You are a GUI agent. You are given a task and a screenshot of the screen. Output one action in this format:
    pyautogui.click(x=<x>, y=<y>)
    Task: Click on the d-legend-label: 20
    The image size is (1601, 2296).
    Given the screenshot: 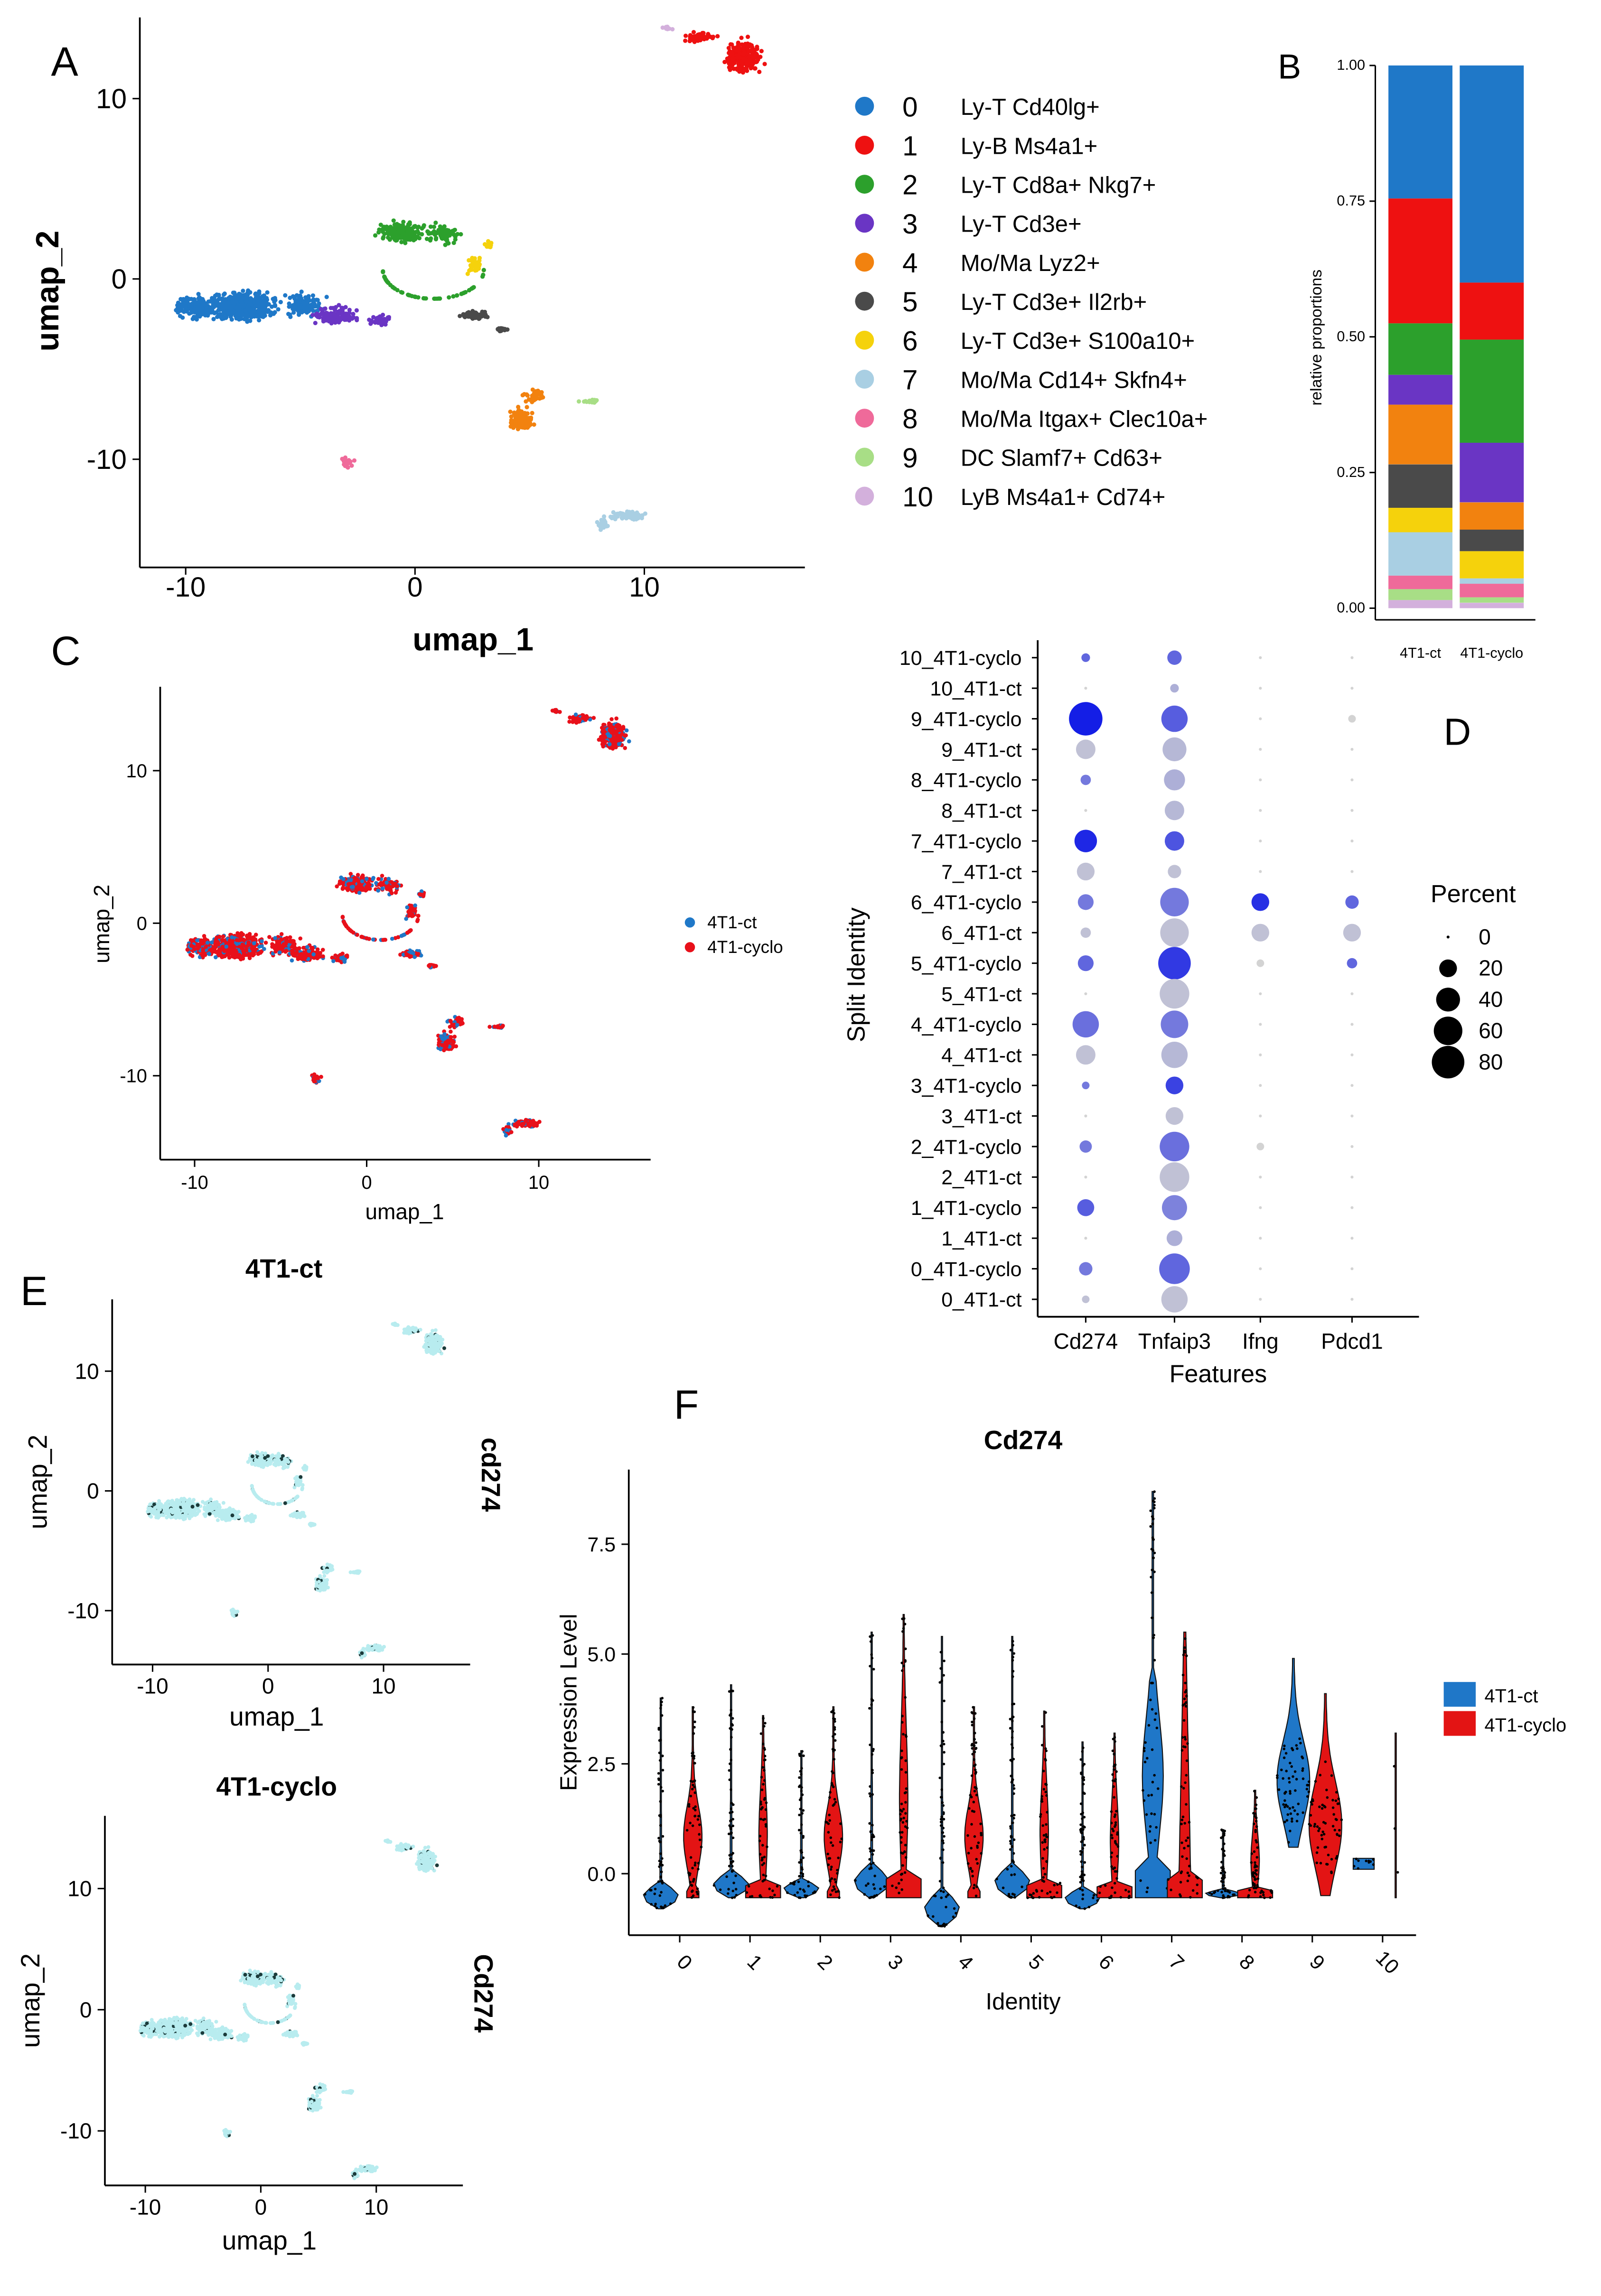 What is the action you would take?
    pyautogui.click(x=1491, y=968)
    